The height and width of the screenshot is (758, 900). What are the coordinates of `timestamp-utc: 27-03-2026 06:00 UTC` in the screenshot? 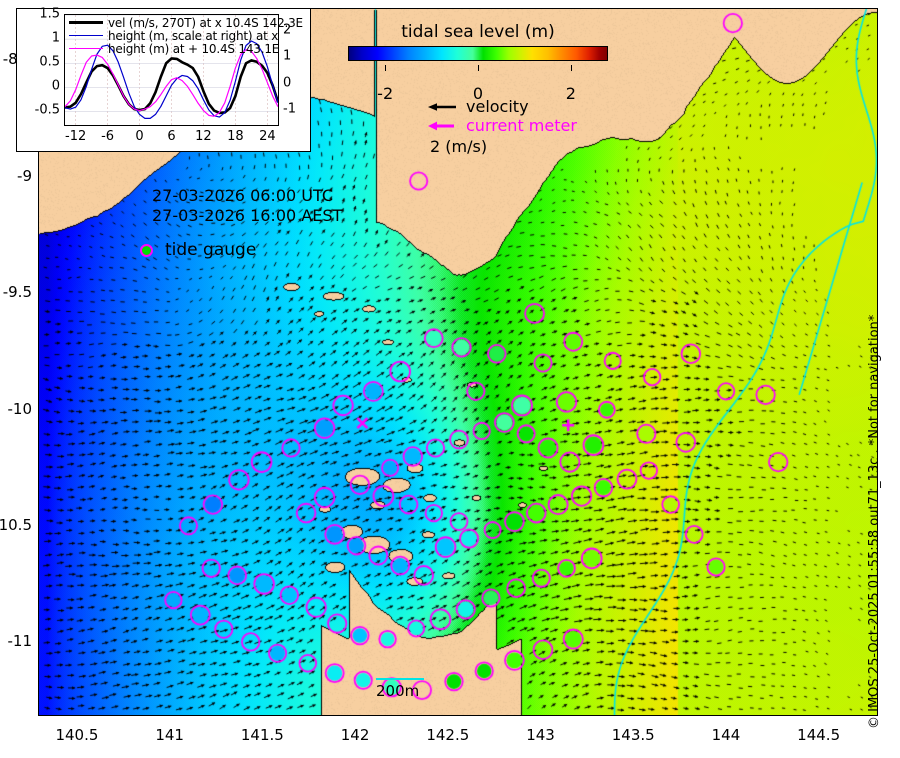 It's located at (242, 195).